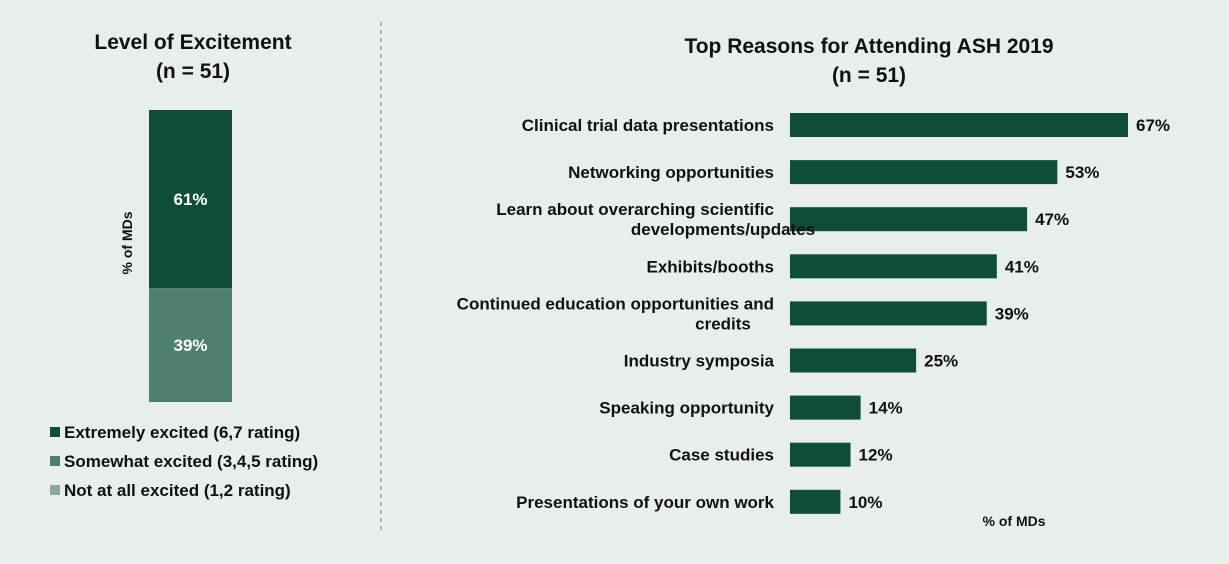  Describe the element at coordinates (1022, 266) in the screenshot. I see `bar-value-label-4: 41%` at that location.